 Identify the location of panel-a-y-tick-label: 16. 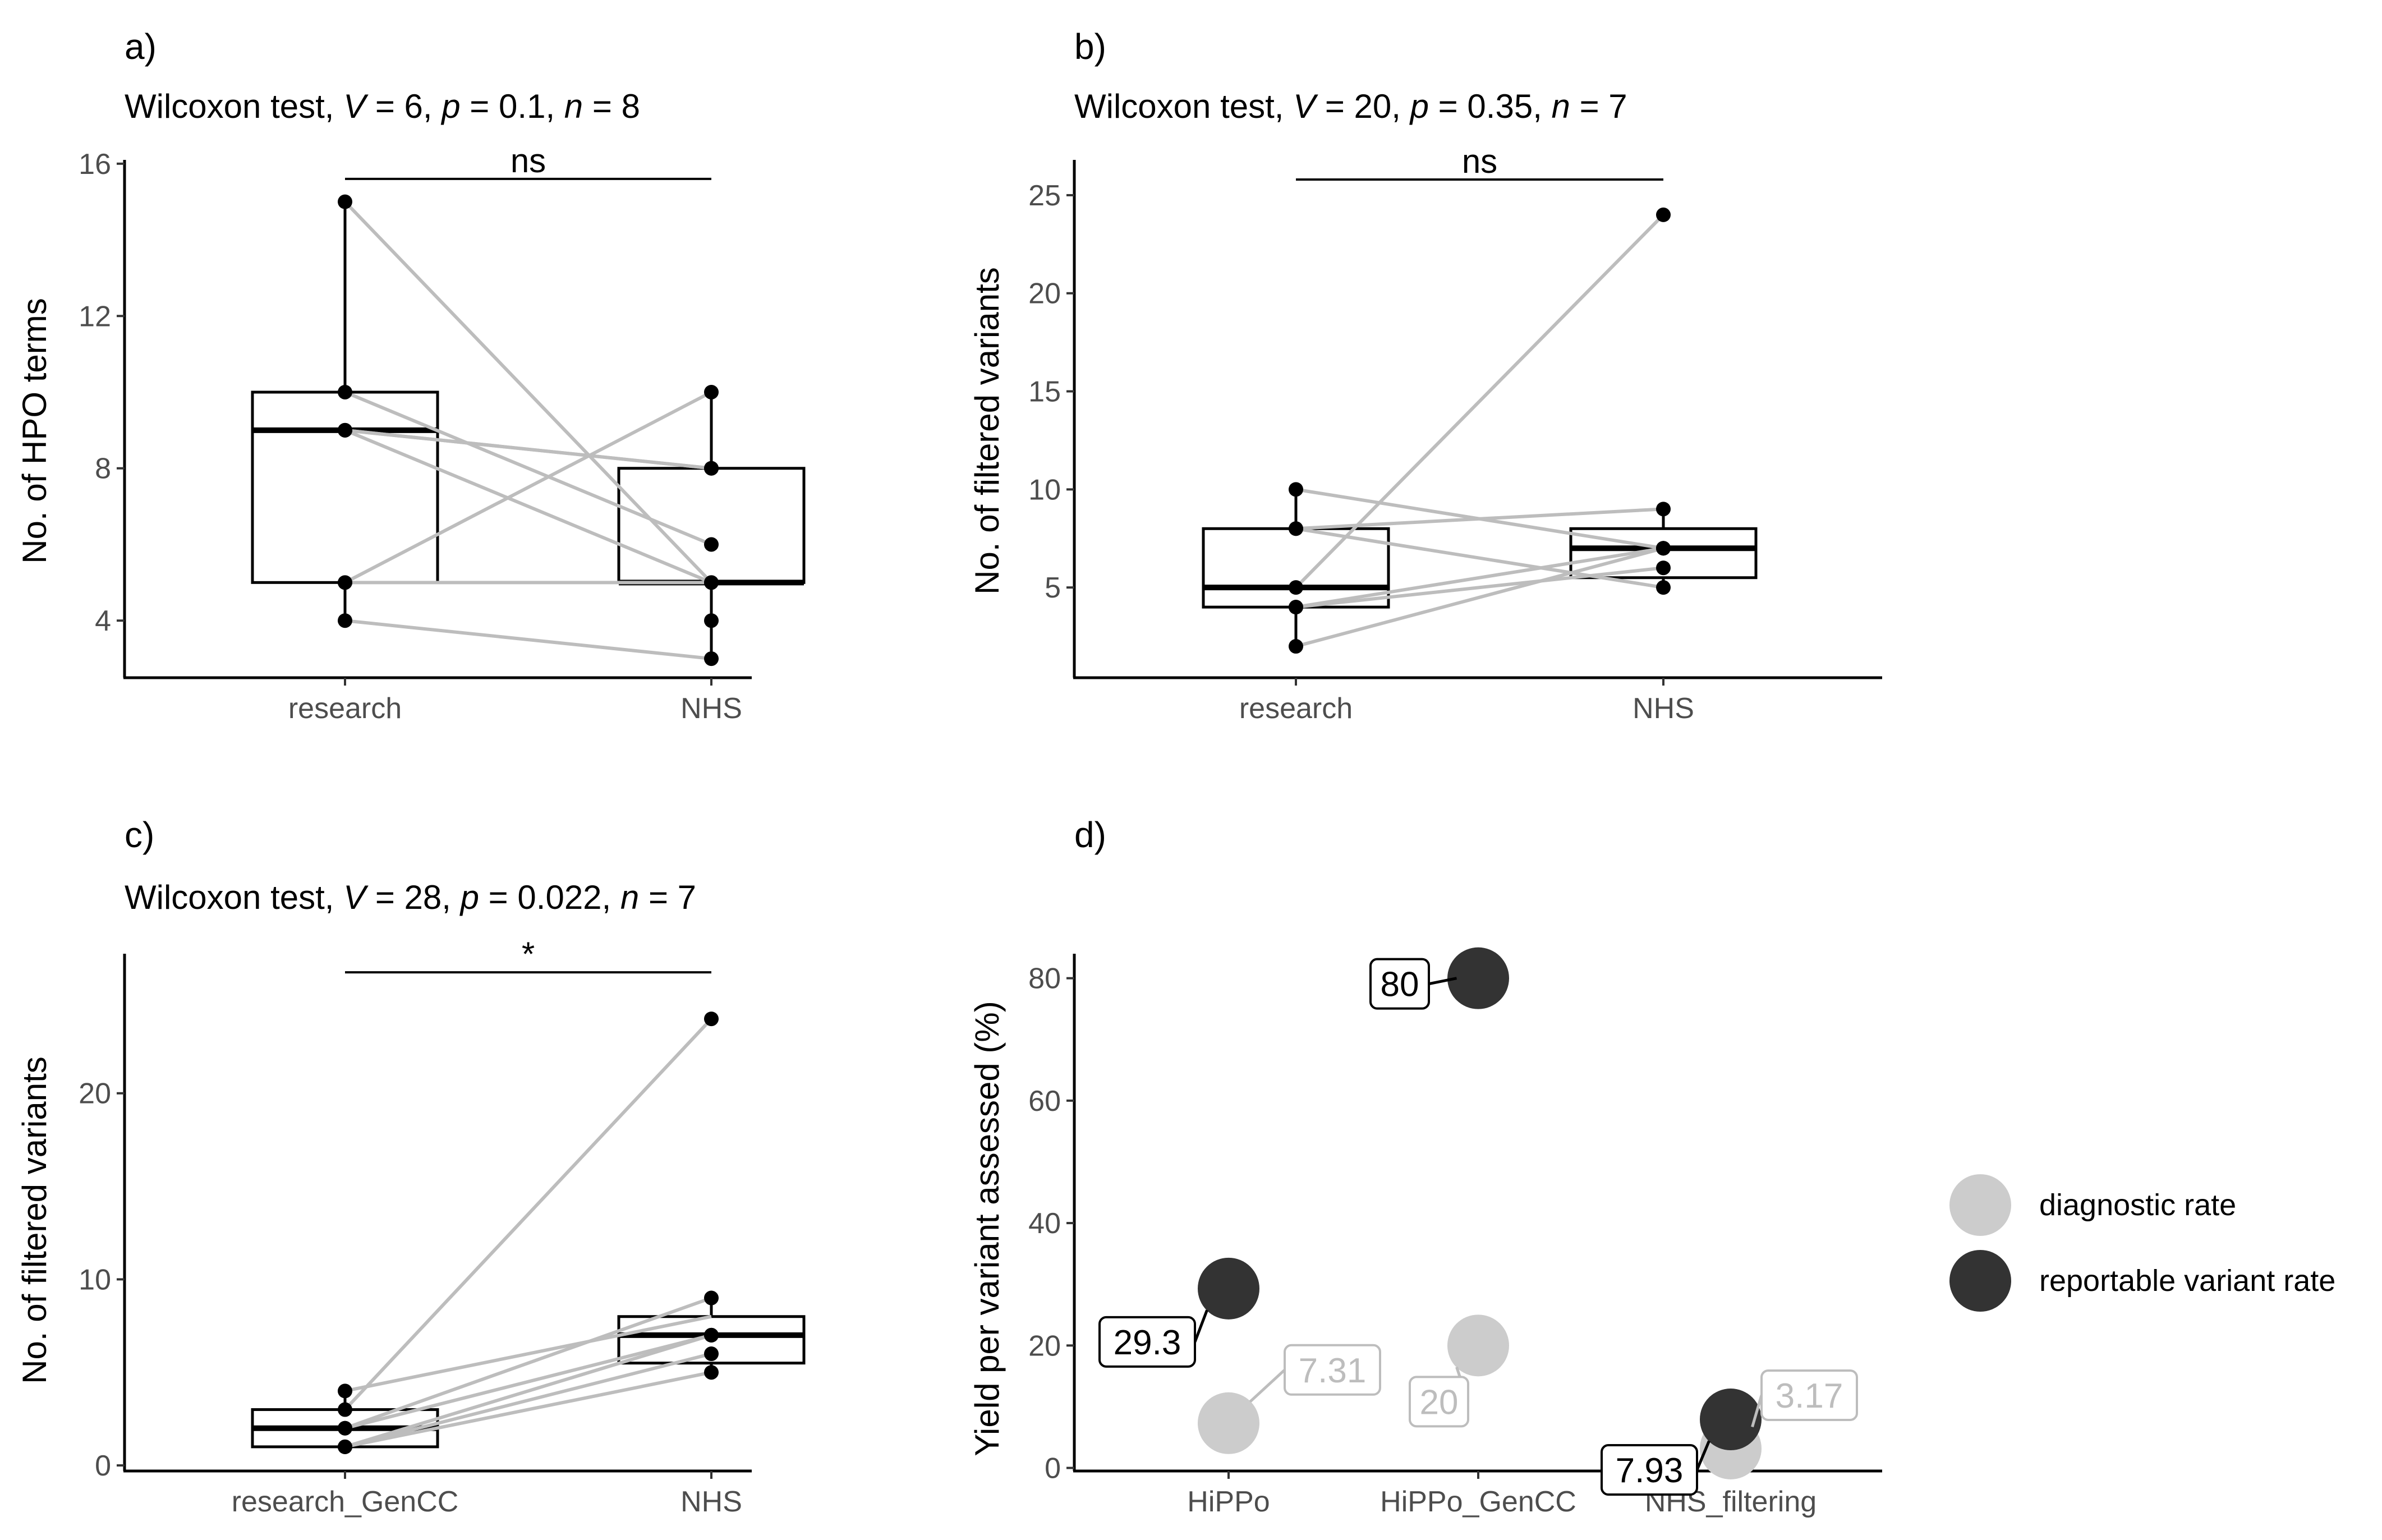
(95, 165).